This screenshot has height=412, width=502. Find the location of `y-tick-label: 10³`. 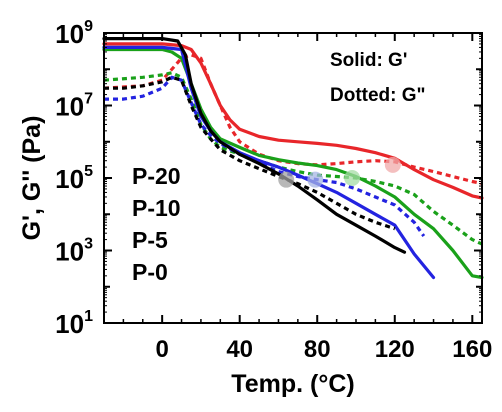

y-tick-label: 10³ is located at coordinates (74, 251).